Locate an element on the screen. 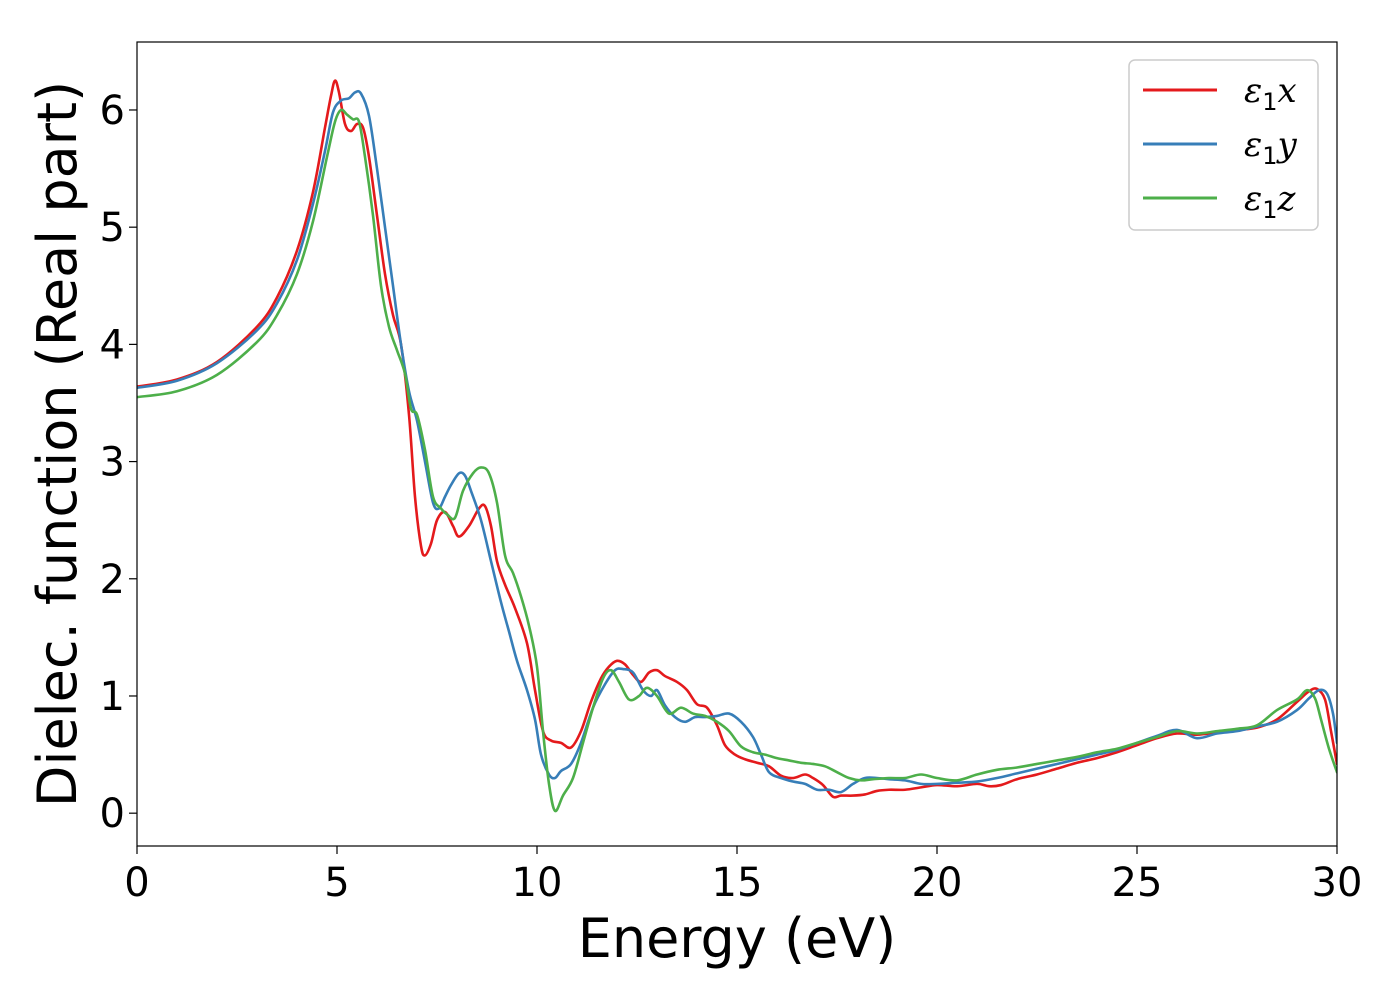 Image resolution: width=1400 pixels, height=1000 pixels. legend-label-y: ε1y is located at coordinates (1271, 147).